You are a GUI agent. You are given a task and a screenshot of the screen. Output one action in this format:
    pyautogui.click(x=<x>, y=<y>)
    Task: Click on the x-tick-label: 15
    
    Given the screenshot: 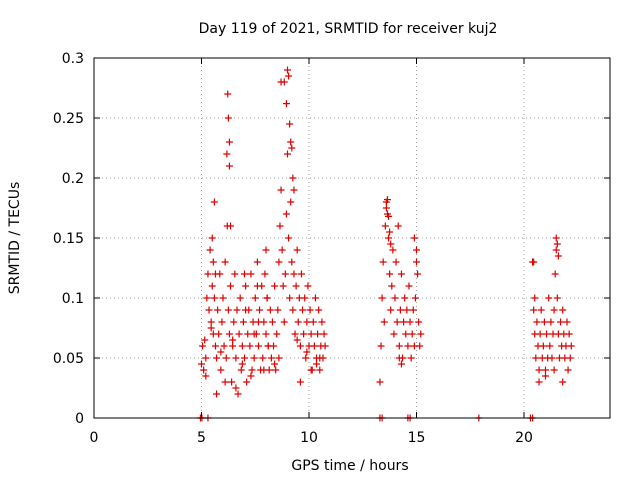 What is the action you would take?
    pyautogui.click(x=417, y=438)
    